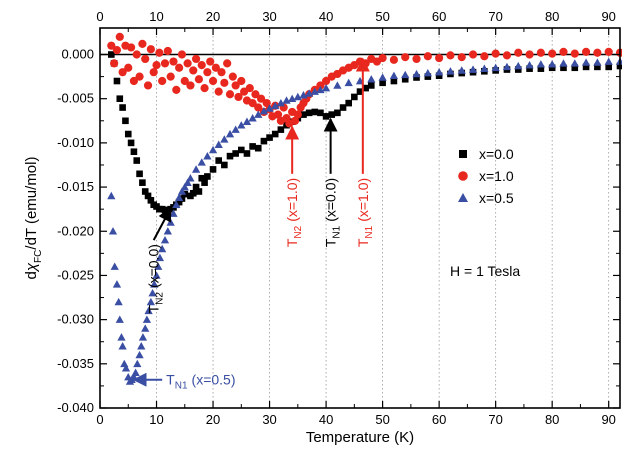 This screenshot has height=454, width=622. I want to click on y-tick-label: -0.010, so click(75, 142).